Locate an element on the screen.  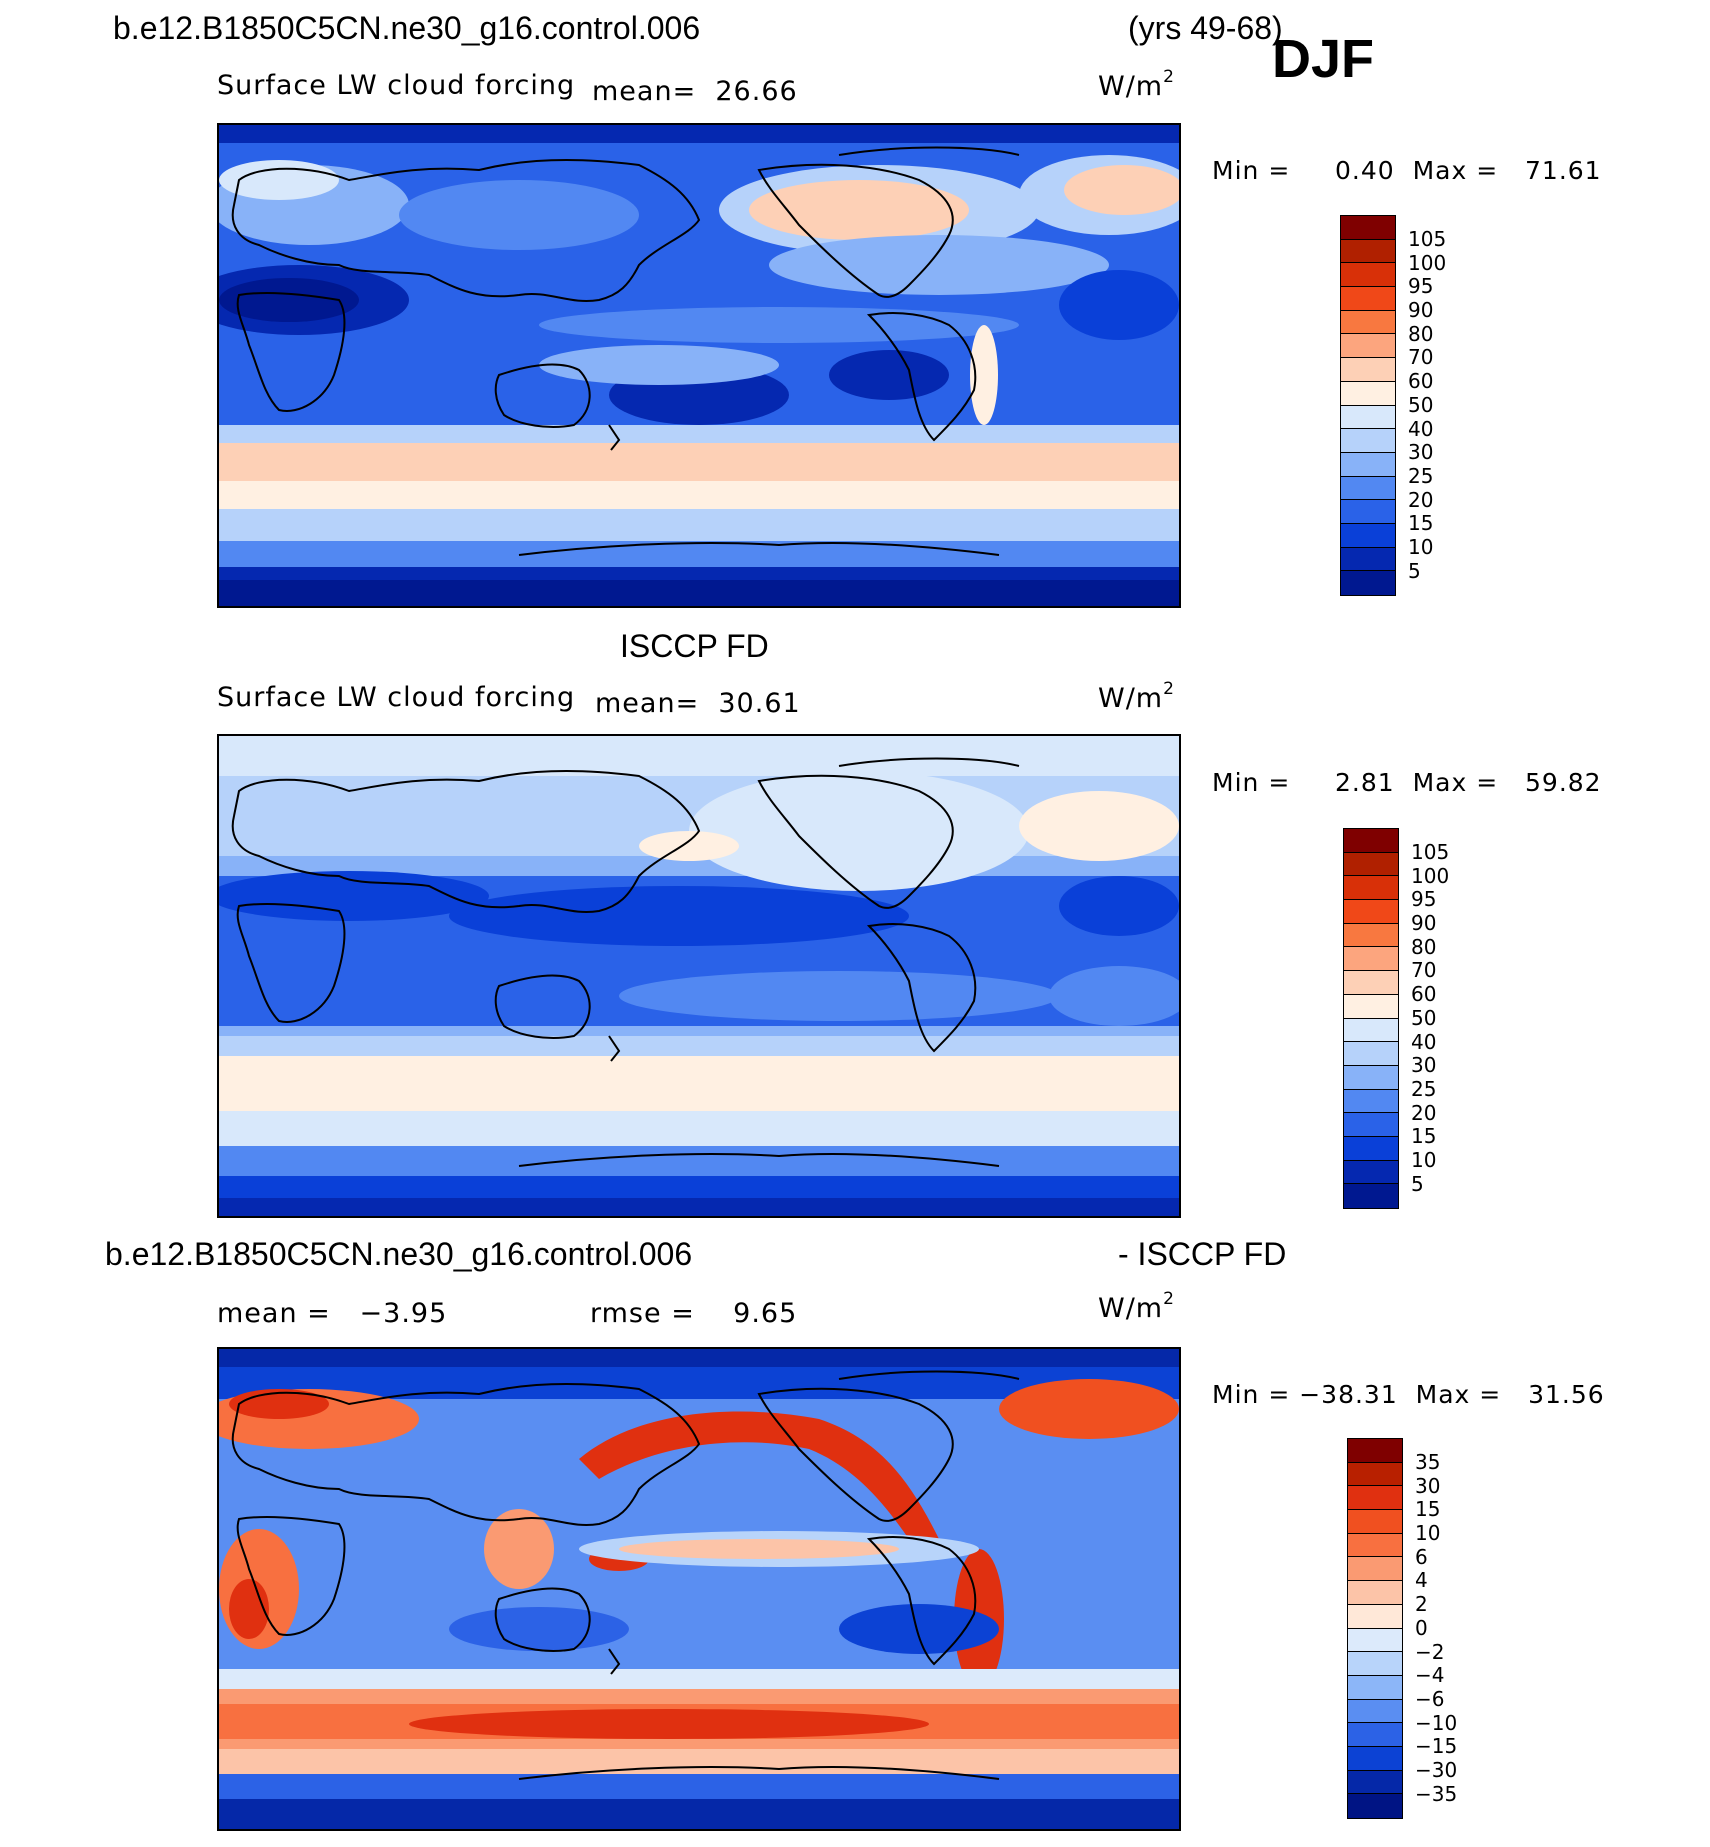
colorbar-tick-label: 2 is located at coordinates (1421, 1604).